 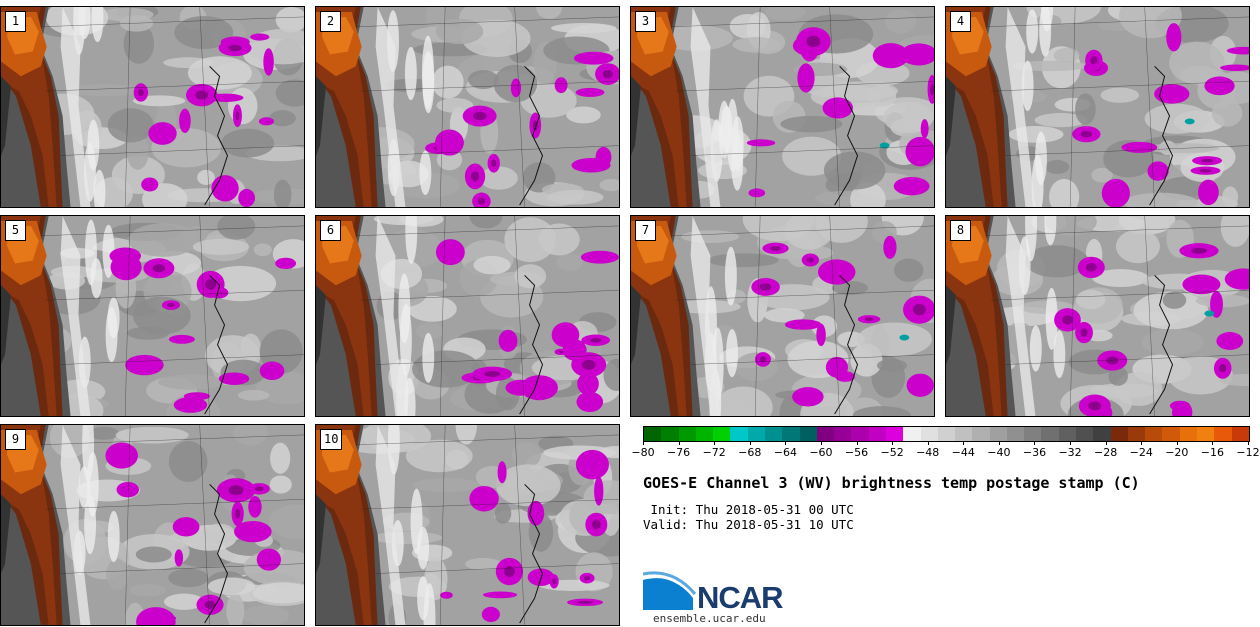 What do you see at coordinates (1070, 452) in the screenshot?
I see `colorbar-tick-label: −32` at bounding box center [1070, 452].